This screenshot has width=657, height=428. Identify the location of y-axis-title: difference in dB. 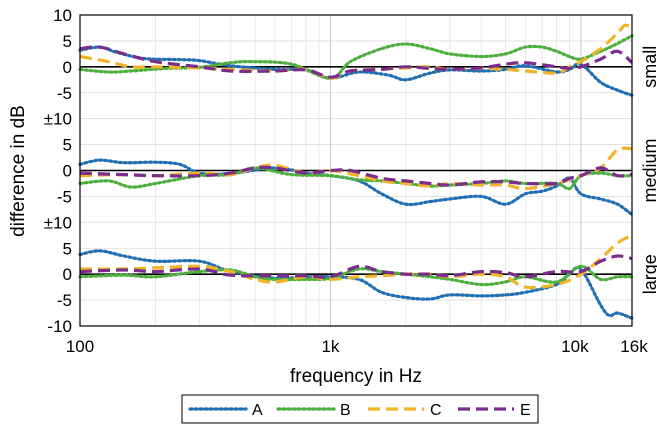
(18, 171).